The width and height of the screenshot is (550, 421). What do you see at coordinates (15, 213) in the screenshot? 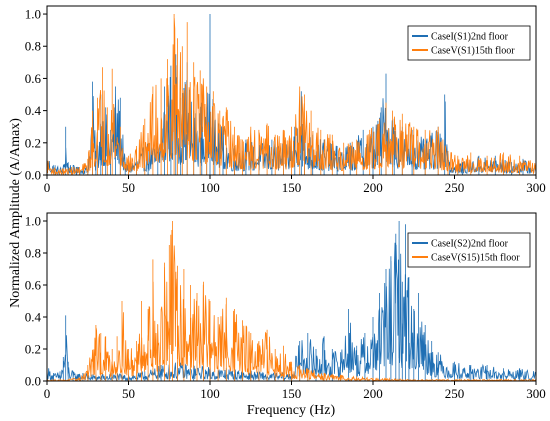
I see `y-axis-title: Normalized Amplitude (A/Amax)` at bounding box center [15, 213].